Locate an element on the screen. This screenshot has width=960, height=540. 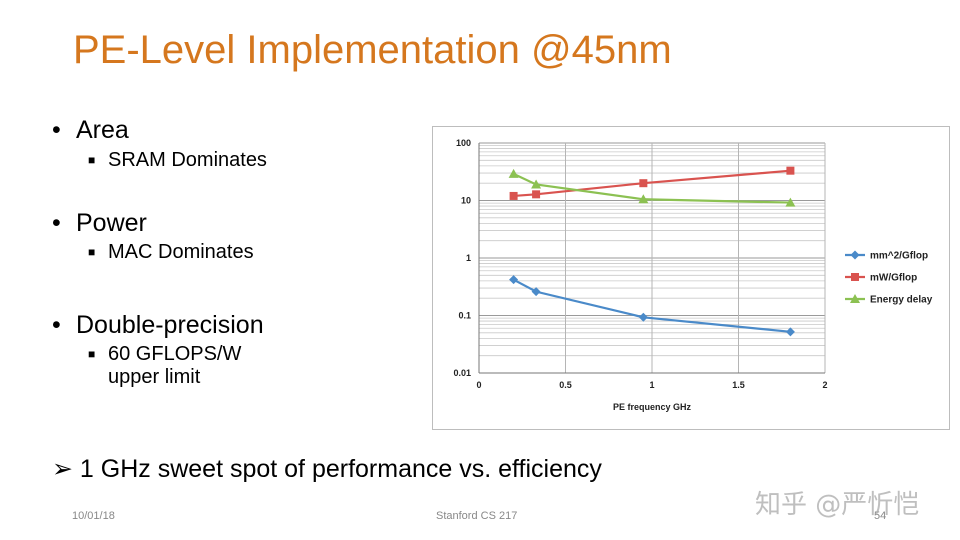
bullet-power: • Power is located at coordinates (99, 223).